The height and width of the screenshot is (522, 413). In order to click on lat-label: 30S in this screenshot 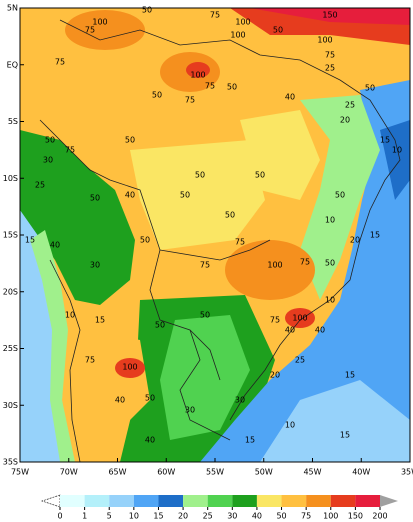, I will do `click(10, 405)`.